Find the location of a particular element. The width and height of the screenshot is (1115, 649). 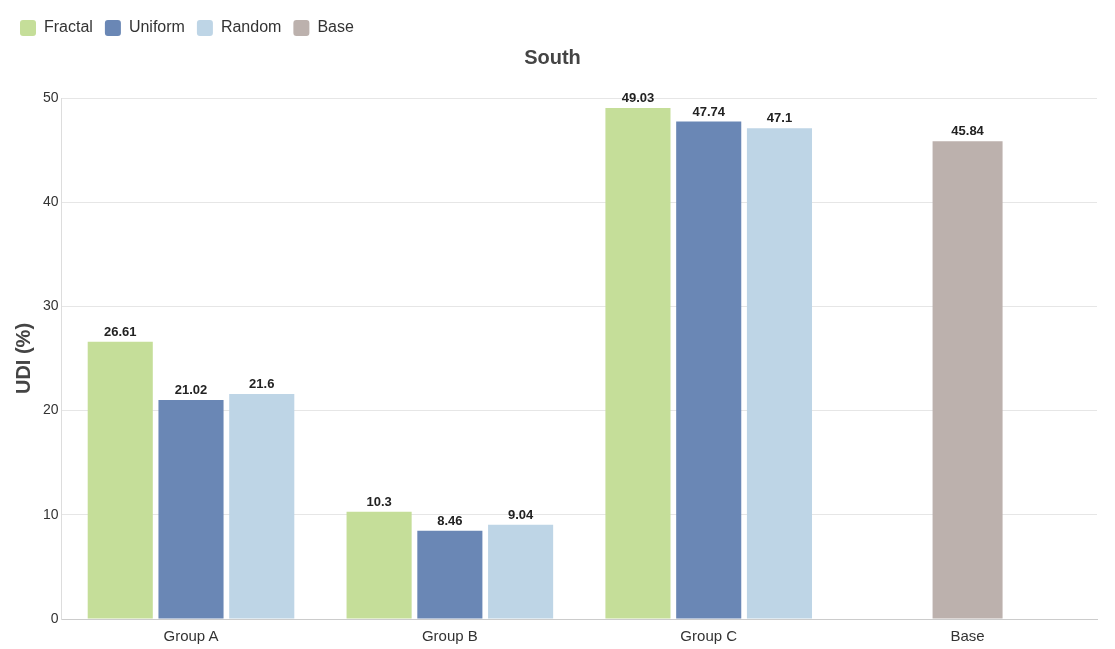

y-axis-title: UDI (%) is located at coordinates (22, 358).